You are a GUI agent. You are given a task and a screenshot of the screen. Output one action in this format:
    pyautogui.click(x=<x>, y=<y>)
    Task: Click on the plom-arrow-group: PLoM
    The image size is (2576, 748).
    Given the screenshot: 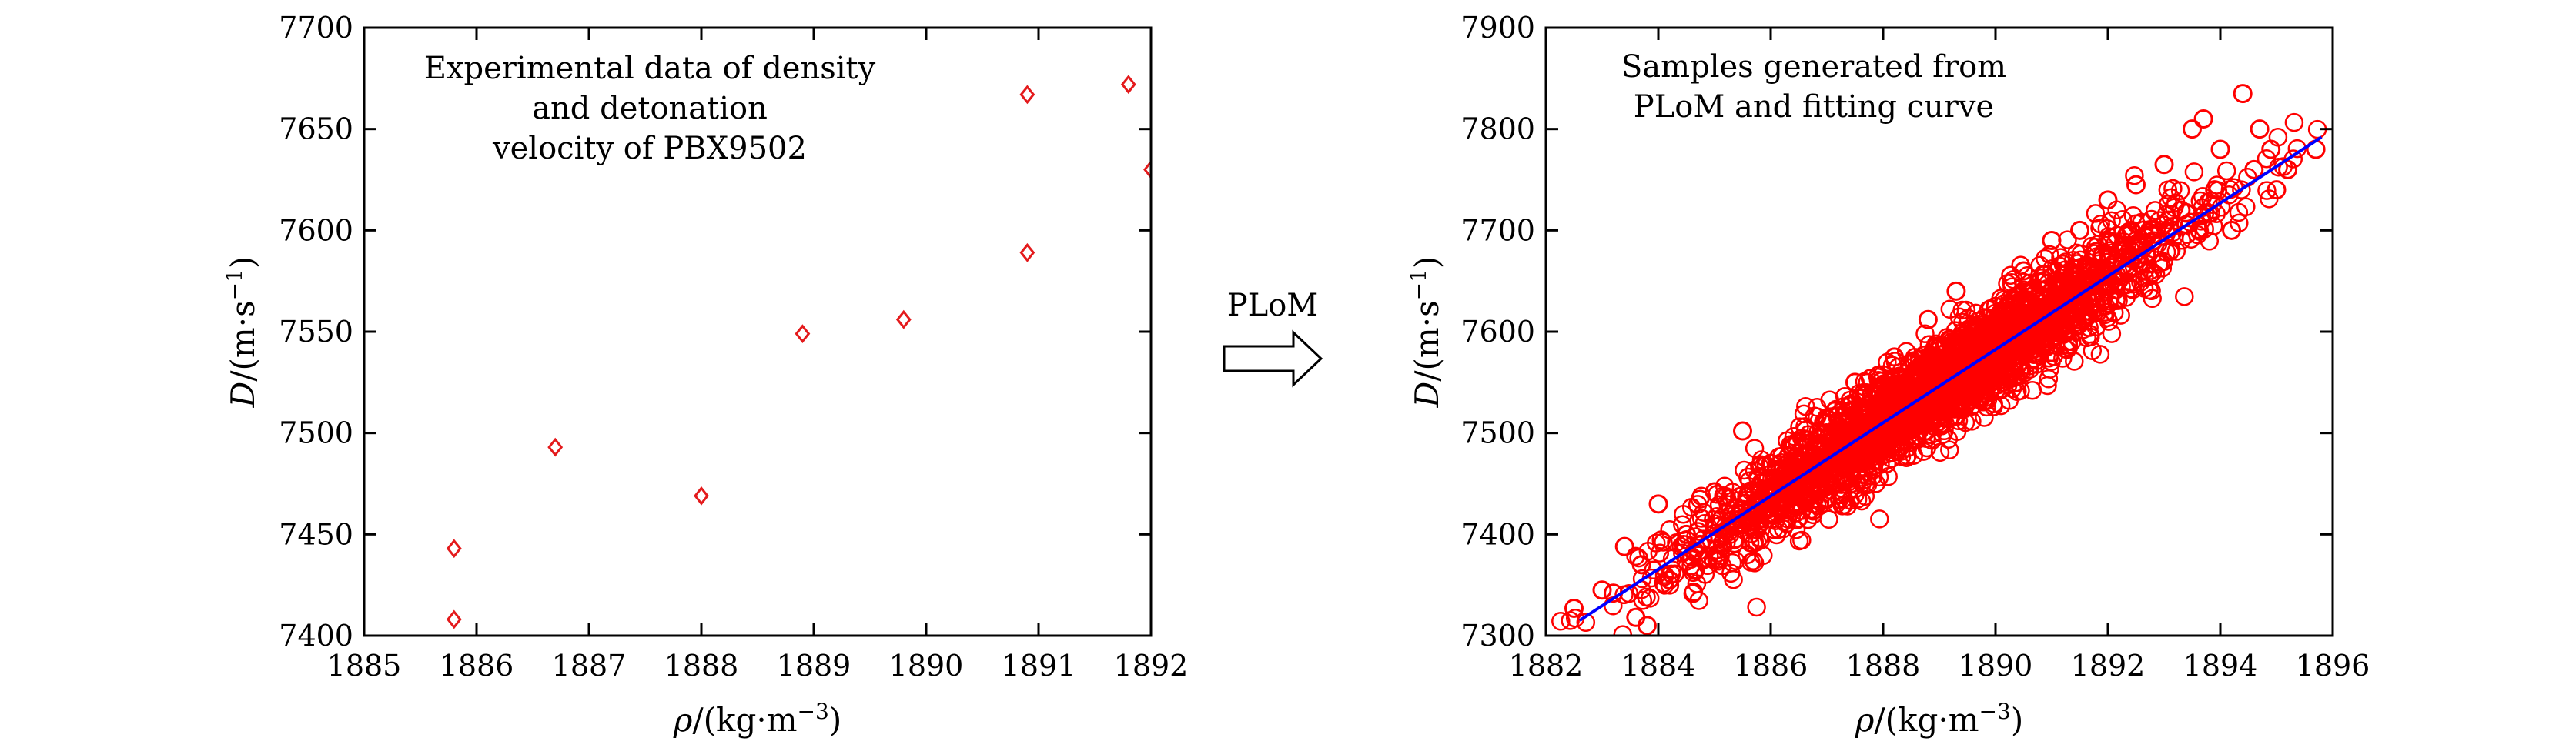 What is the action you would take?
    pyautogui.click(x=1273, y=338)
    